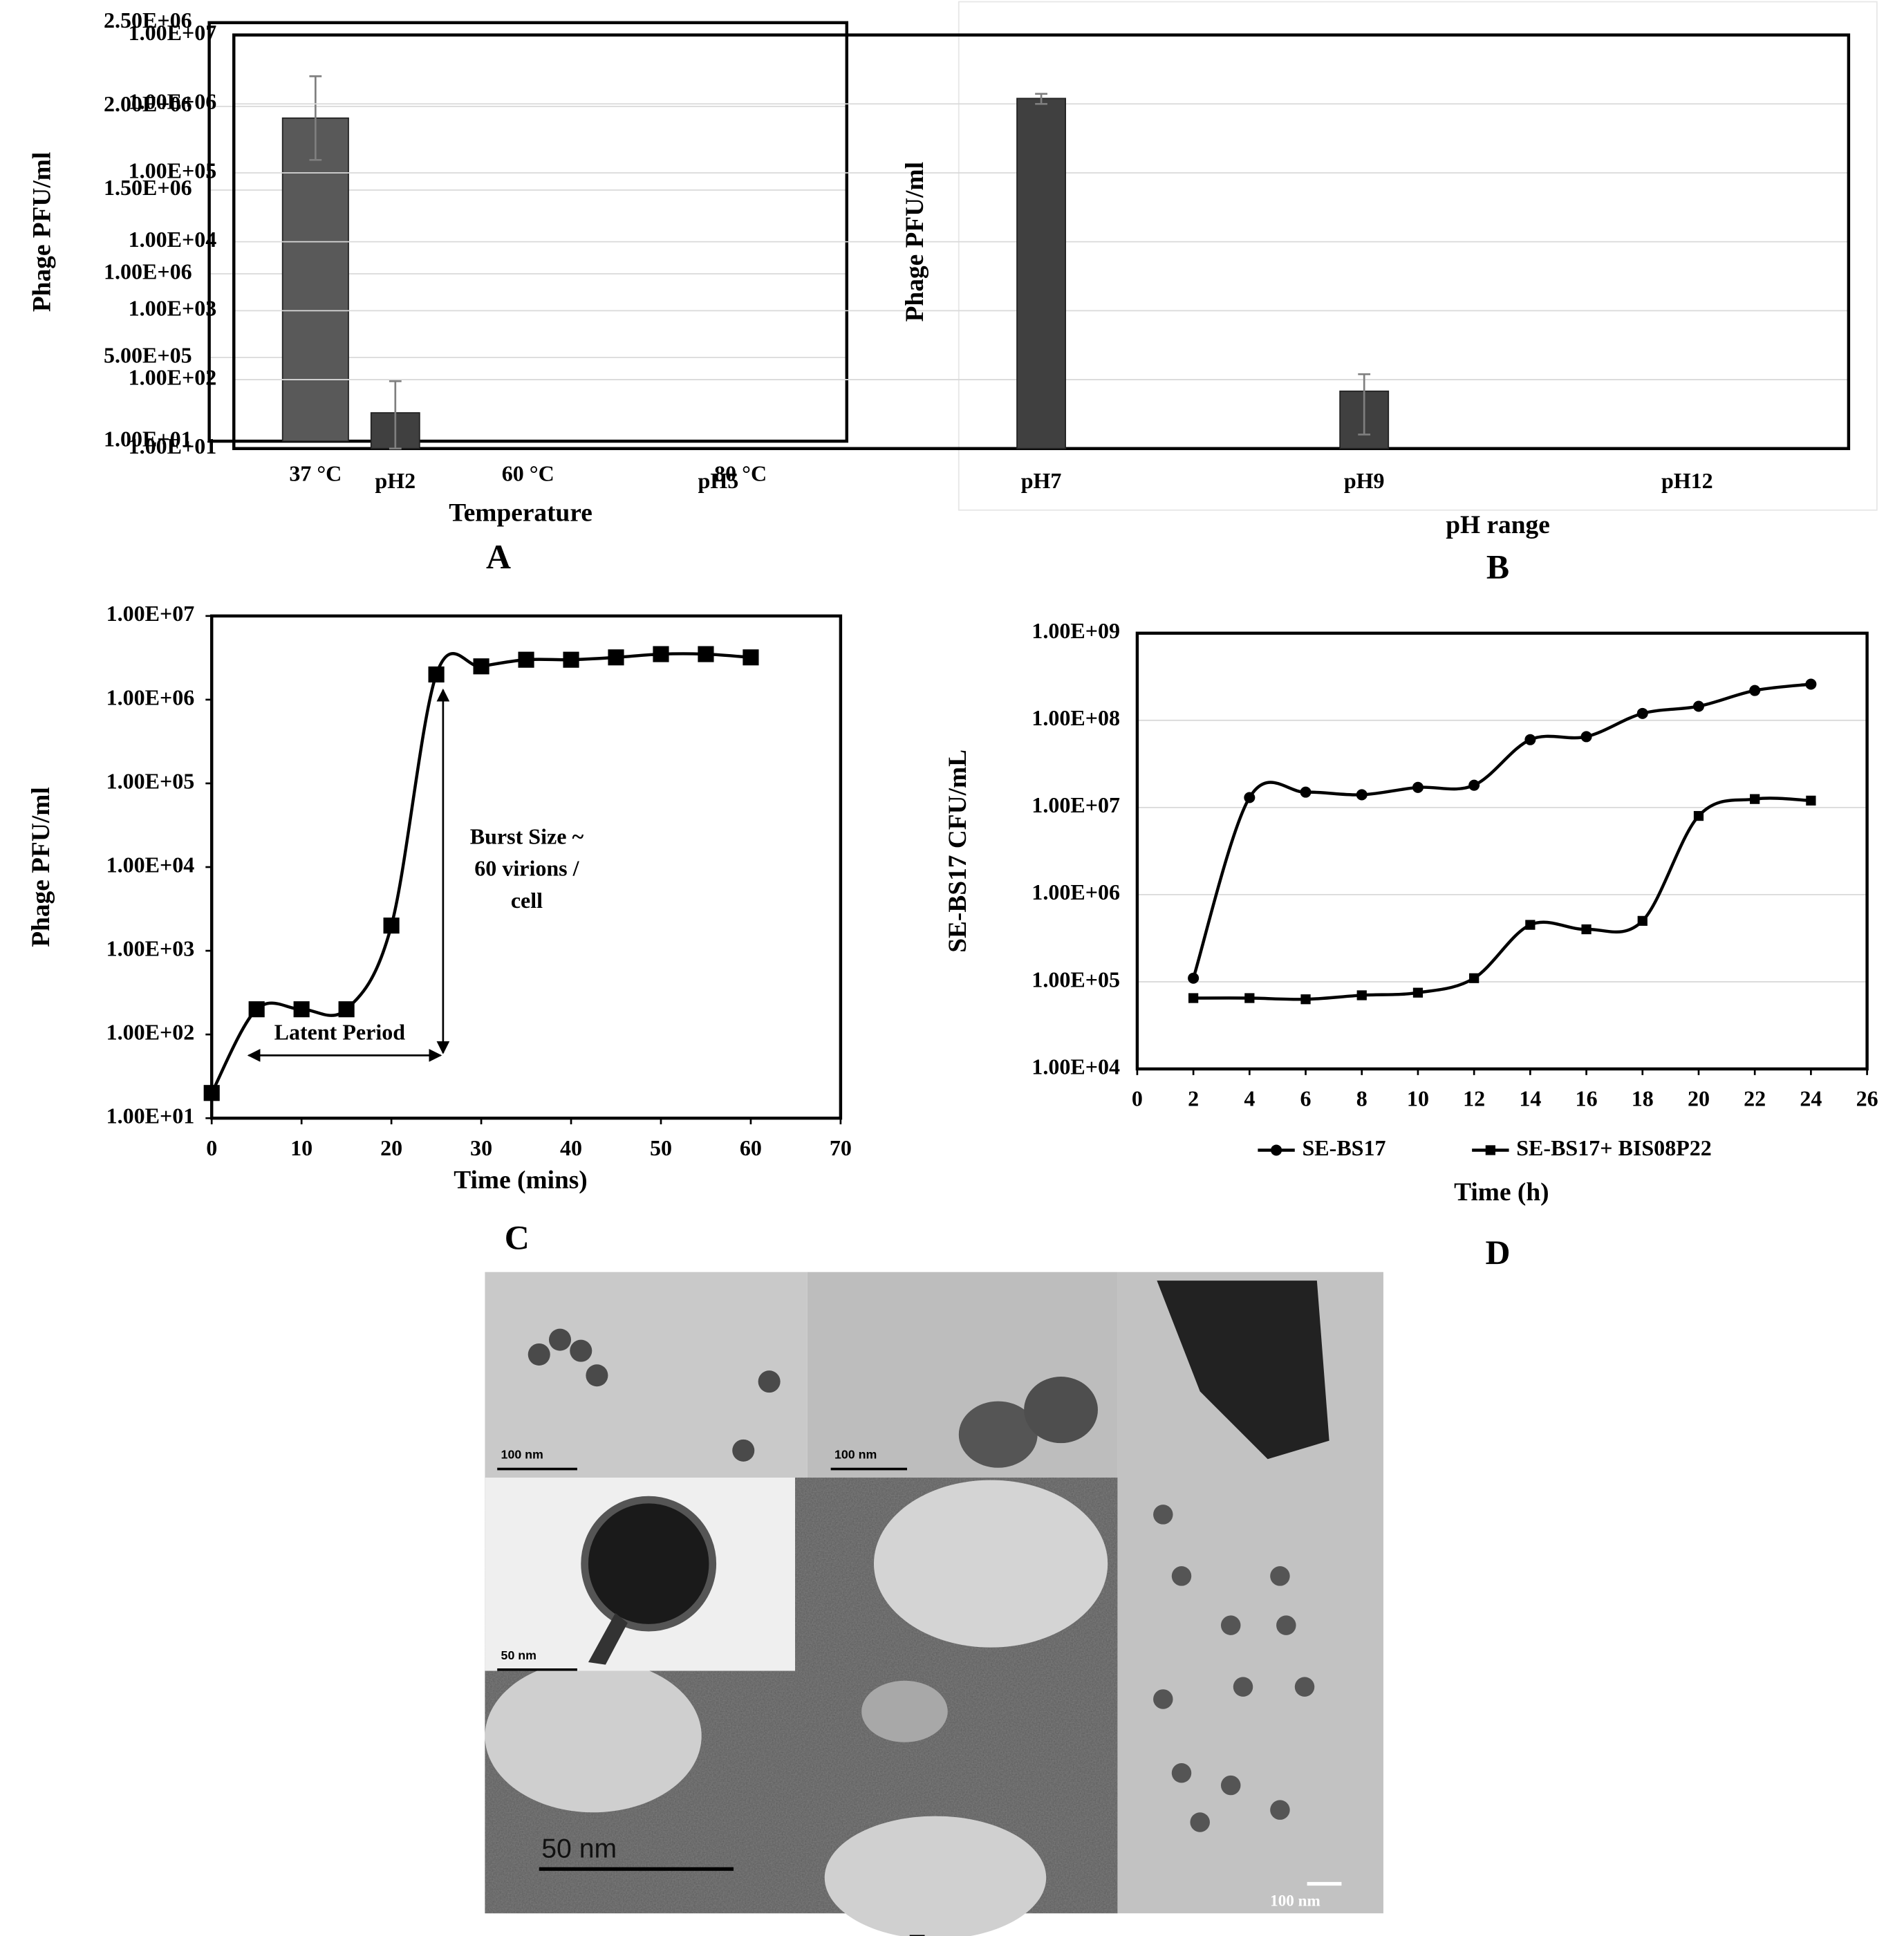 The image size is (1904, 1936). Describe the element at coordinates (918, 1932) in the screenshot. I see `panel-label: E` at that location.